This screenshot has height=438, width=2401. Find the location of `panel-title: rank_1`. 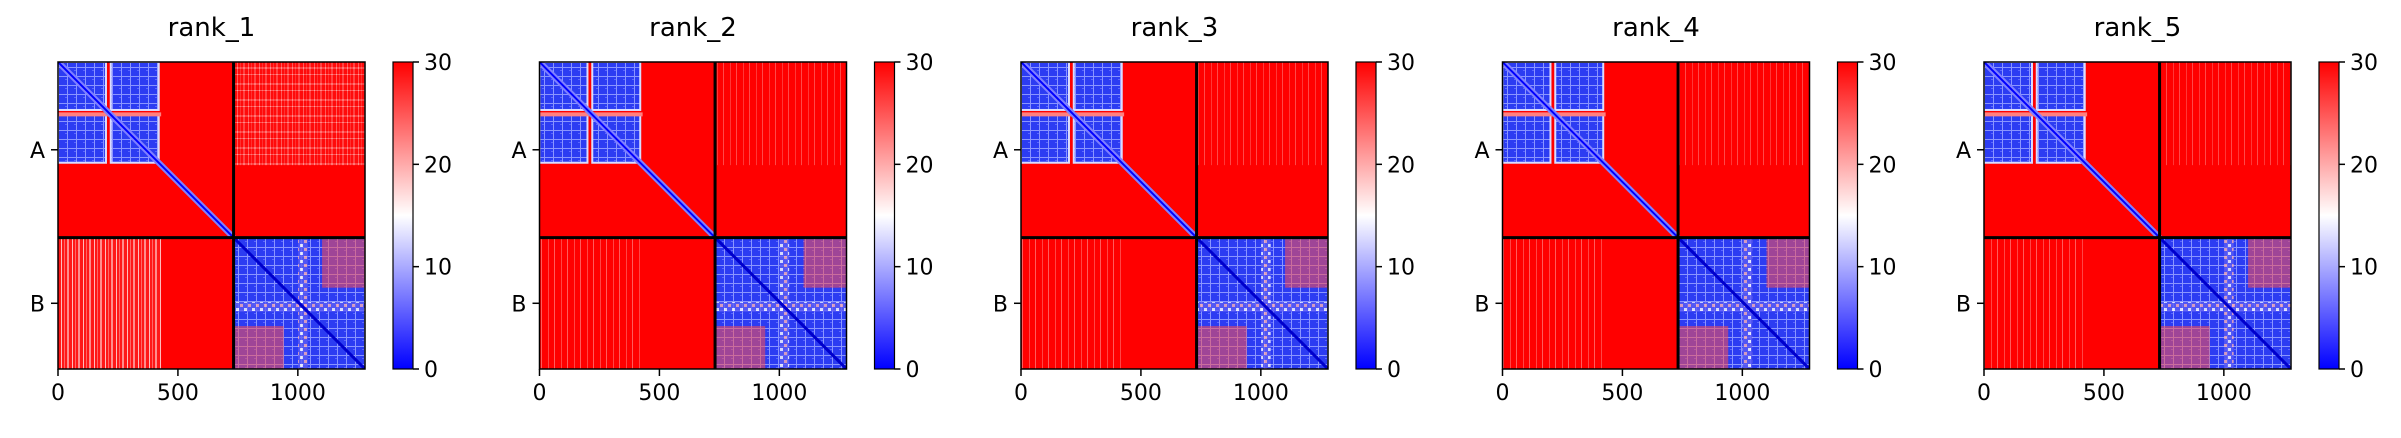

panel-title: rank_1 is located at coordinates (212, 28).